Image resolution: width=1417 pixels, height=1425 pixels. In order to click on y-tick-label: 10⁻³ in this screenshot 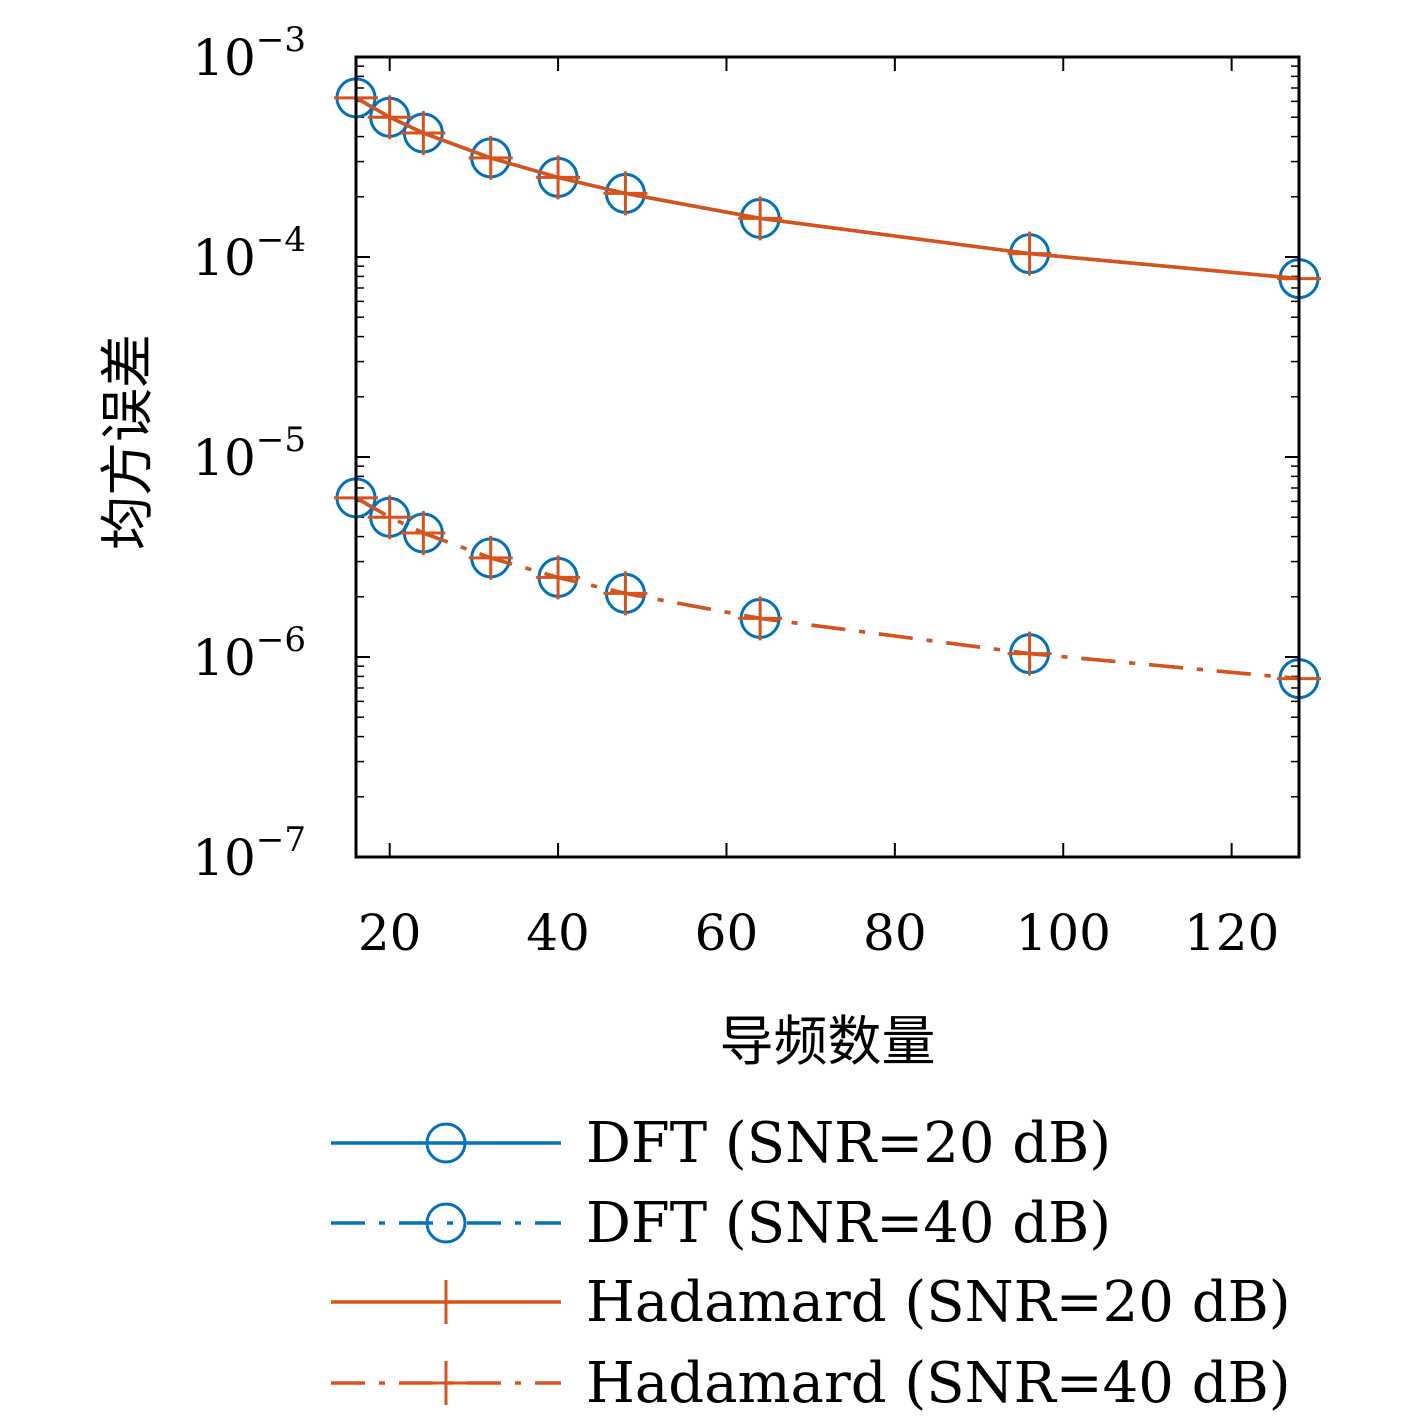, I will do `click(249, 53)`.